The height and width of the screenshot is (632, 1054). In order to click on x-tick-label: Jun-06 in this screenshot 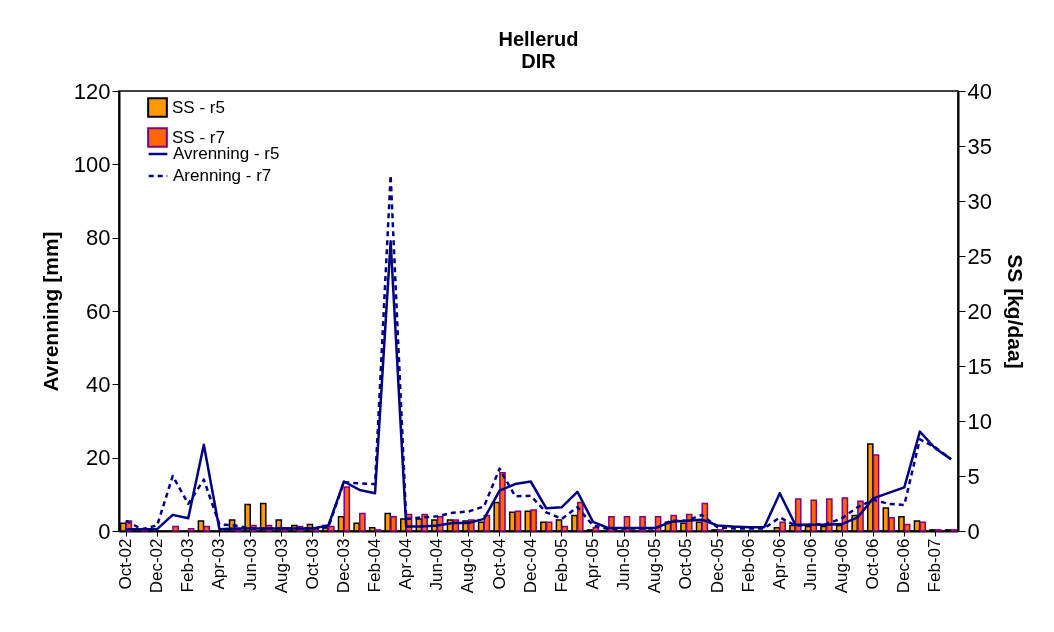, I will do `click(810, 564)`.